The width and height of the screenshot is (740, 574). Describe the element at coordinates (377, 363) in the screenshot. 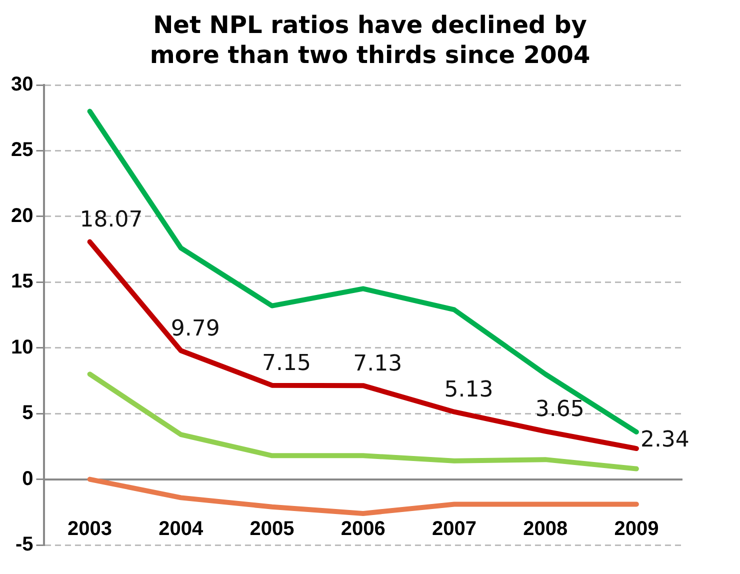

I see `data-label: 7.13` at that location.